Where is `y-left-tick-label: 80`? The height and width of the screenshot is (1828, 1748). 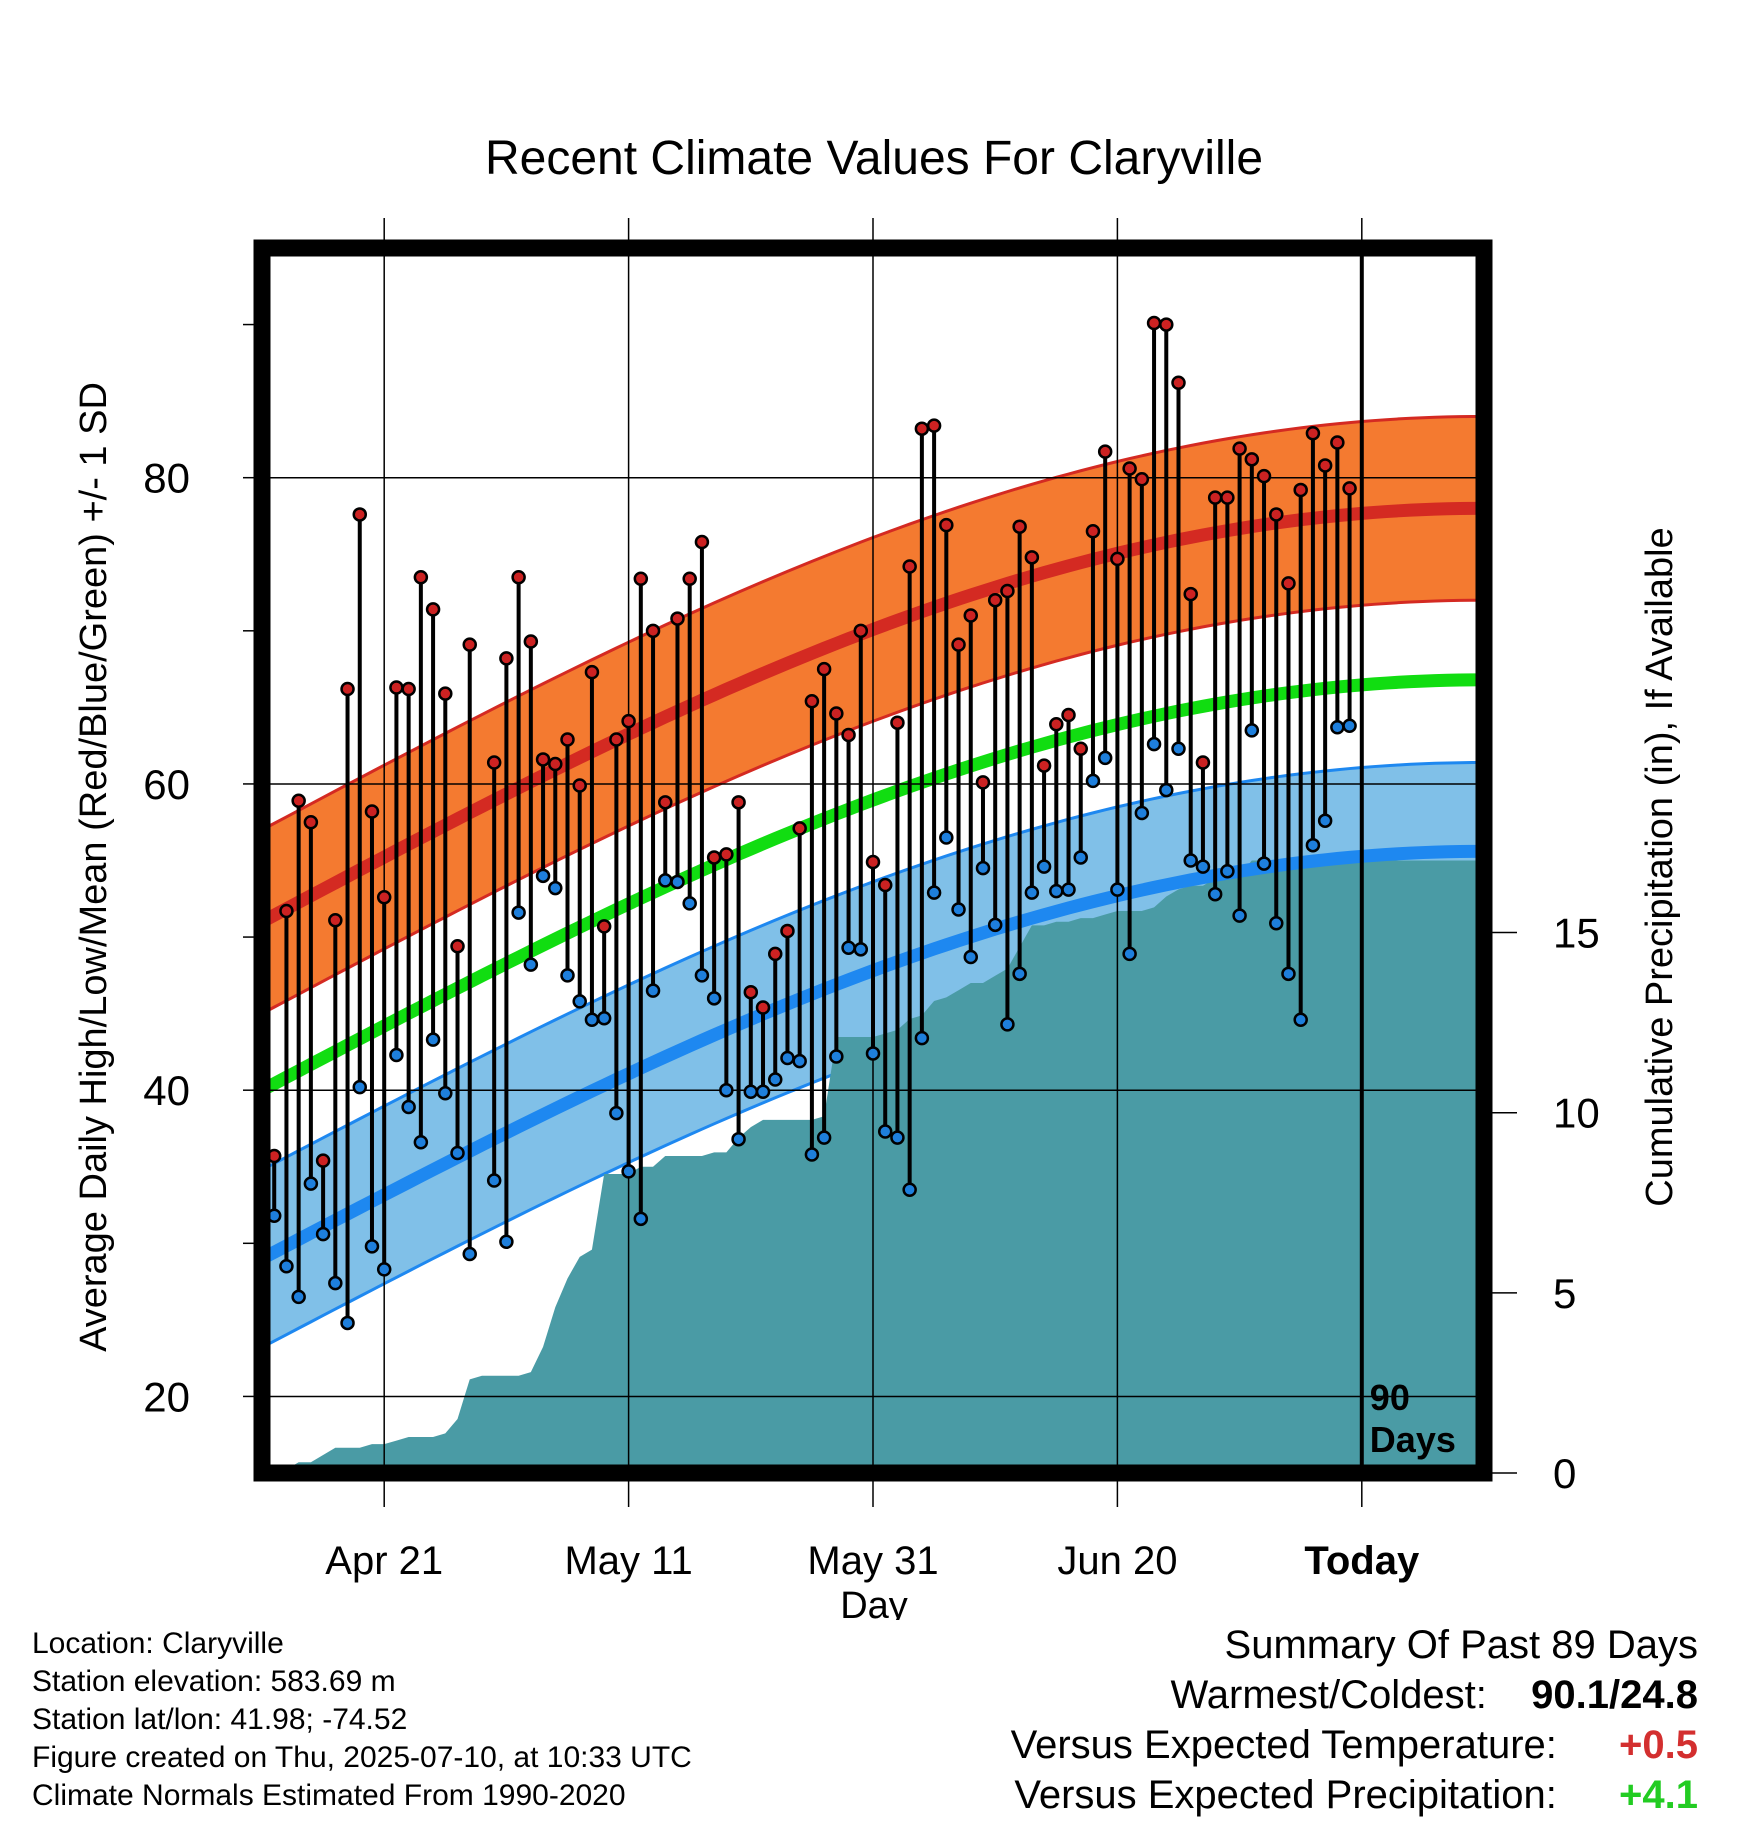
y-left-tick-label: 80 is located at coordinates (166, 478).